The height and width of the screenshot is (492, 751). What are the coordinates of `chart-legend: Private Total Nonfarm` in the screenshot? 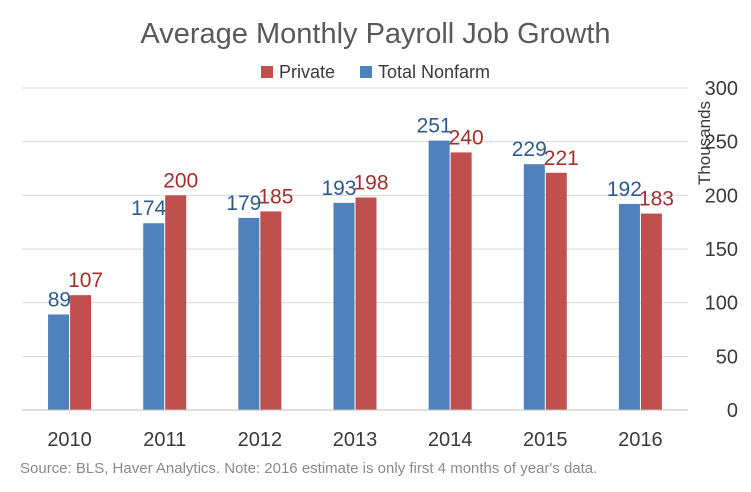 It's located at (375, 72).